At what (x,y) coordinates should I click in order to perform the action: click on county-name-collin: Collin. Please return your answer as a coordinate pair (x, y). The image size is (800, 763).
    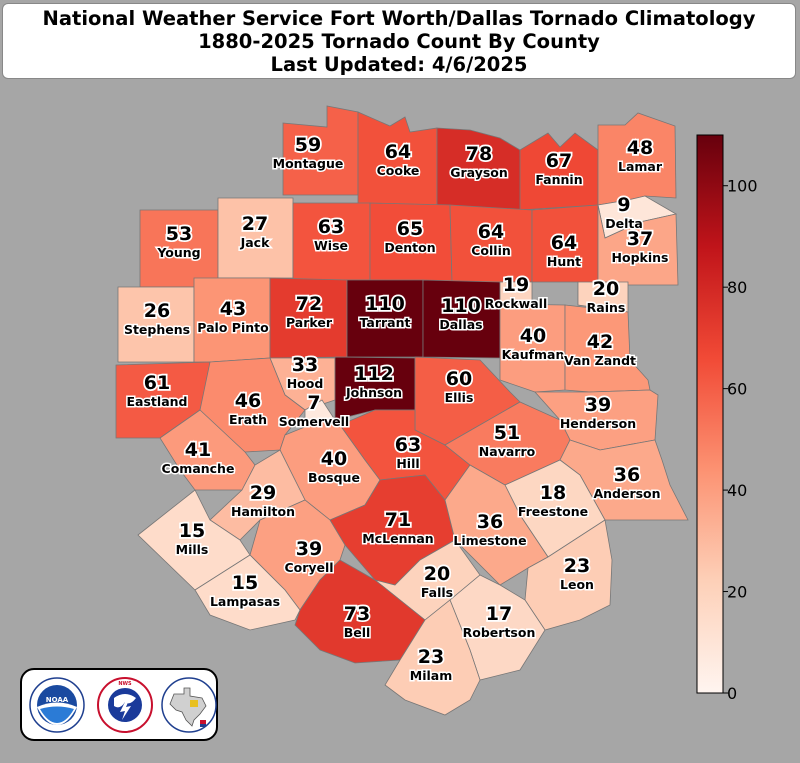
    Looking at the image, I should click on (491, 250).